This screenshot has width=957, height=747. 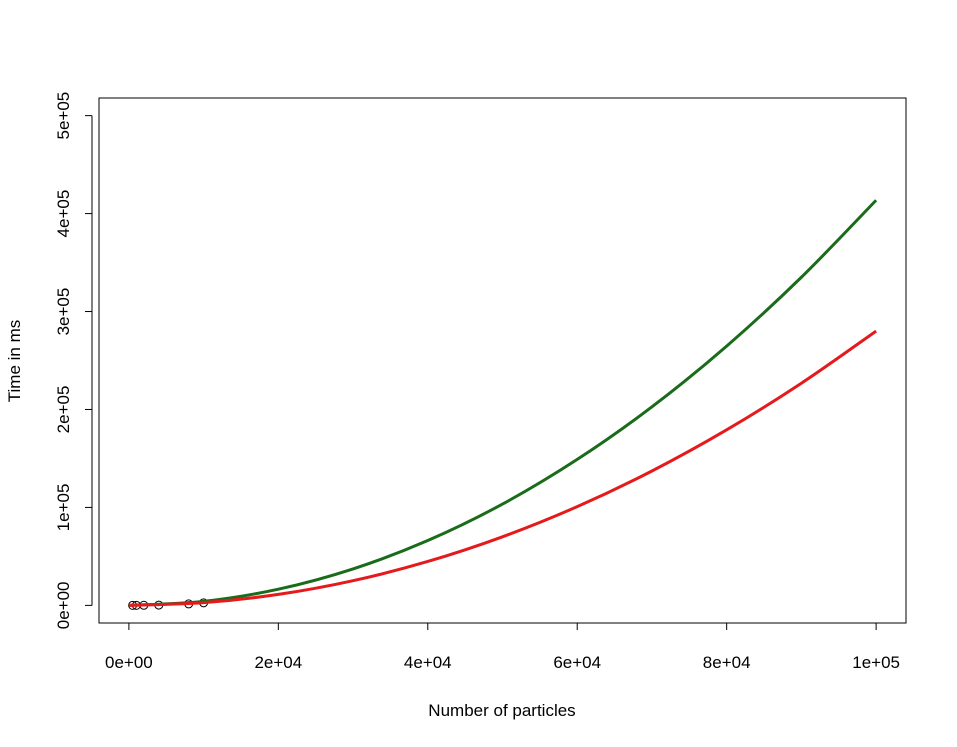 What do you see at coordinates (727, 662) in the screenshot?
I see `x-tick-label: 8e+04` at bounding box center [727, 662].